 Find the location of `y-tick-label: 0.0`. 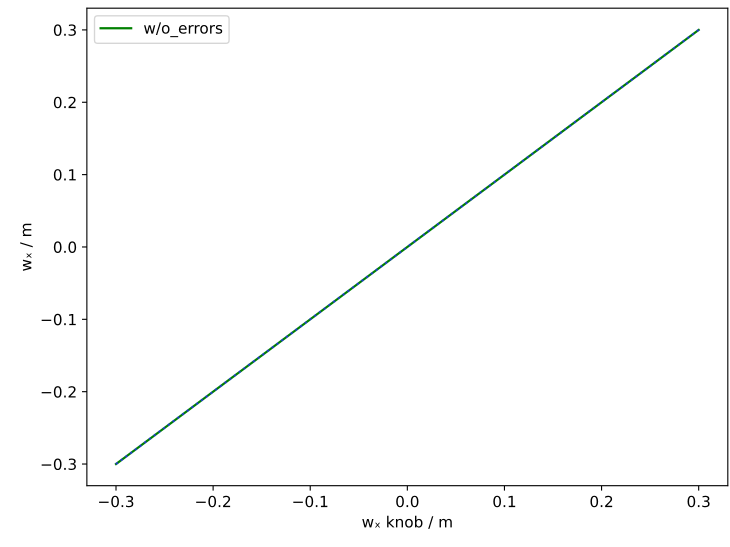

y-tick-label: 0.0 is located at coordinates (65, 247).